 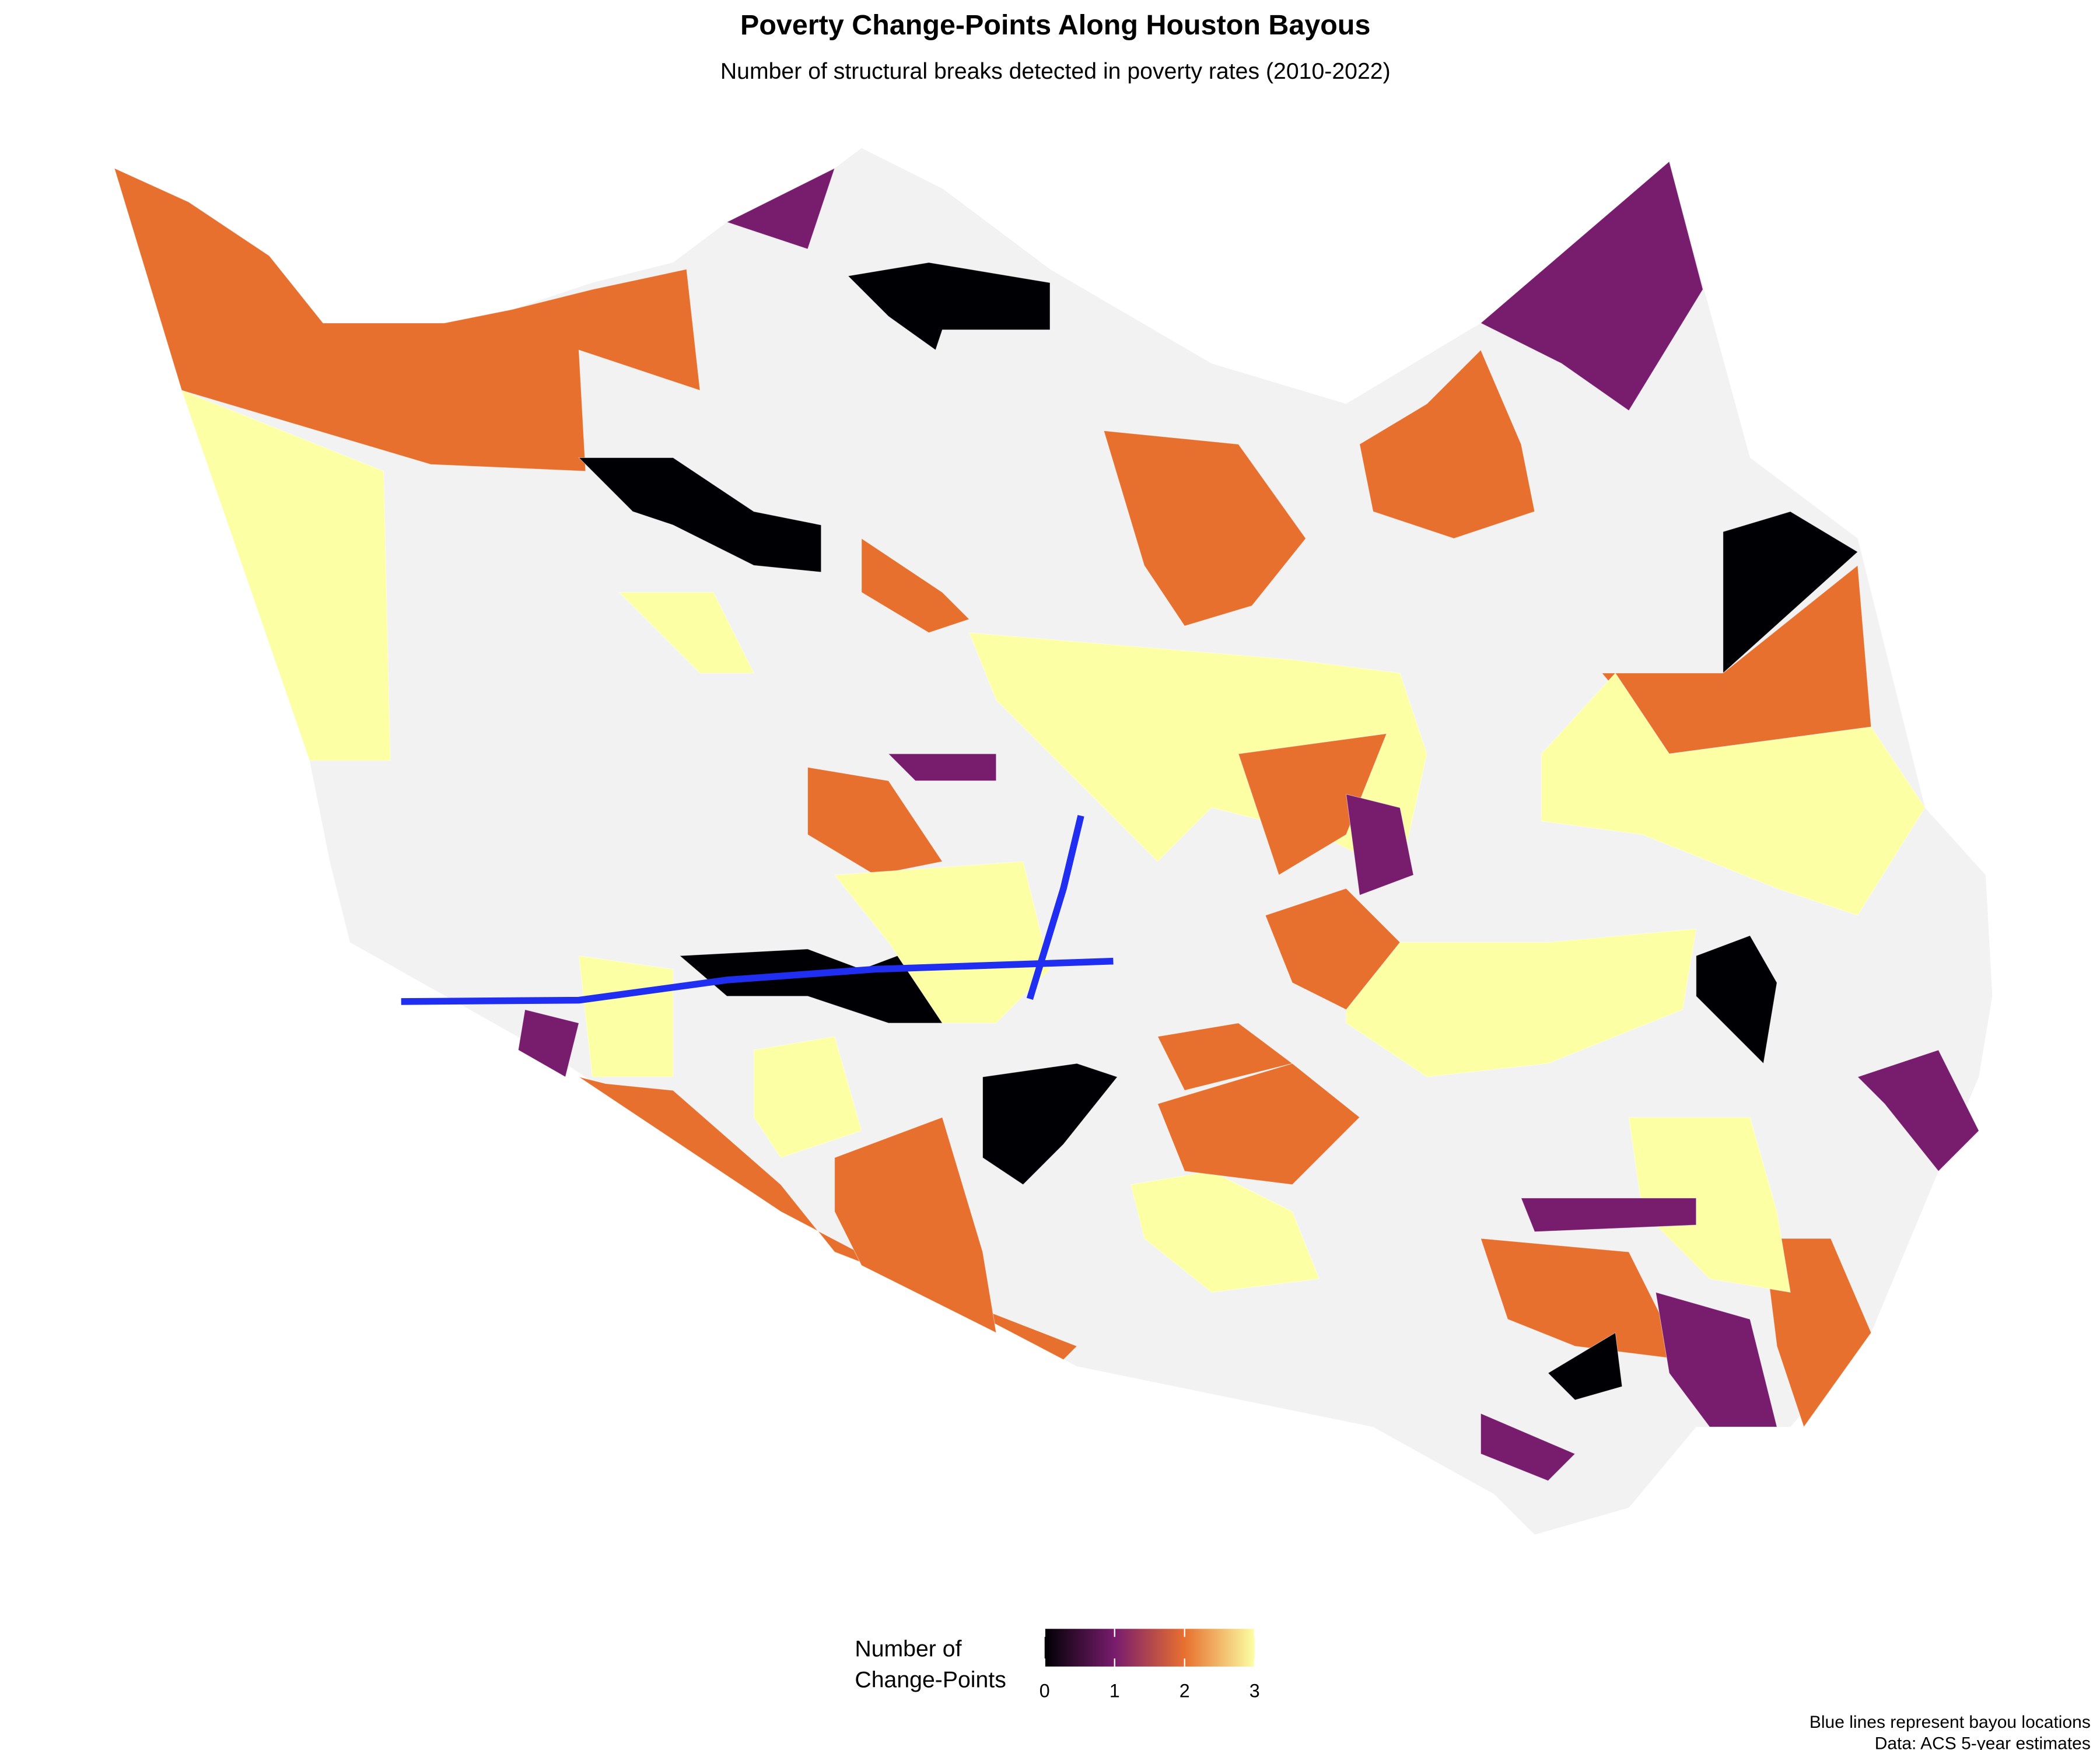 I want to click on colorbar, so click(x=1149, y=1648).